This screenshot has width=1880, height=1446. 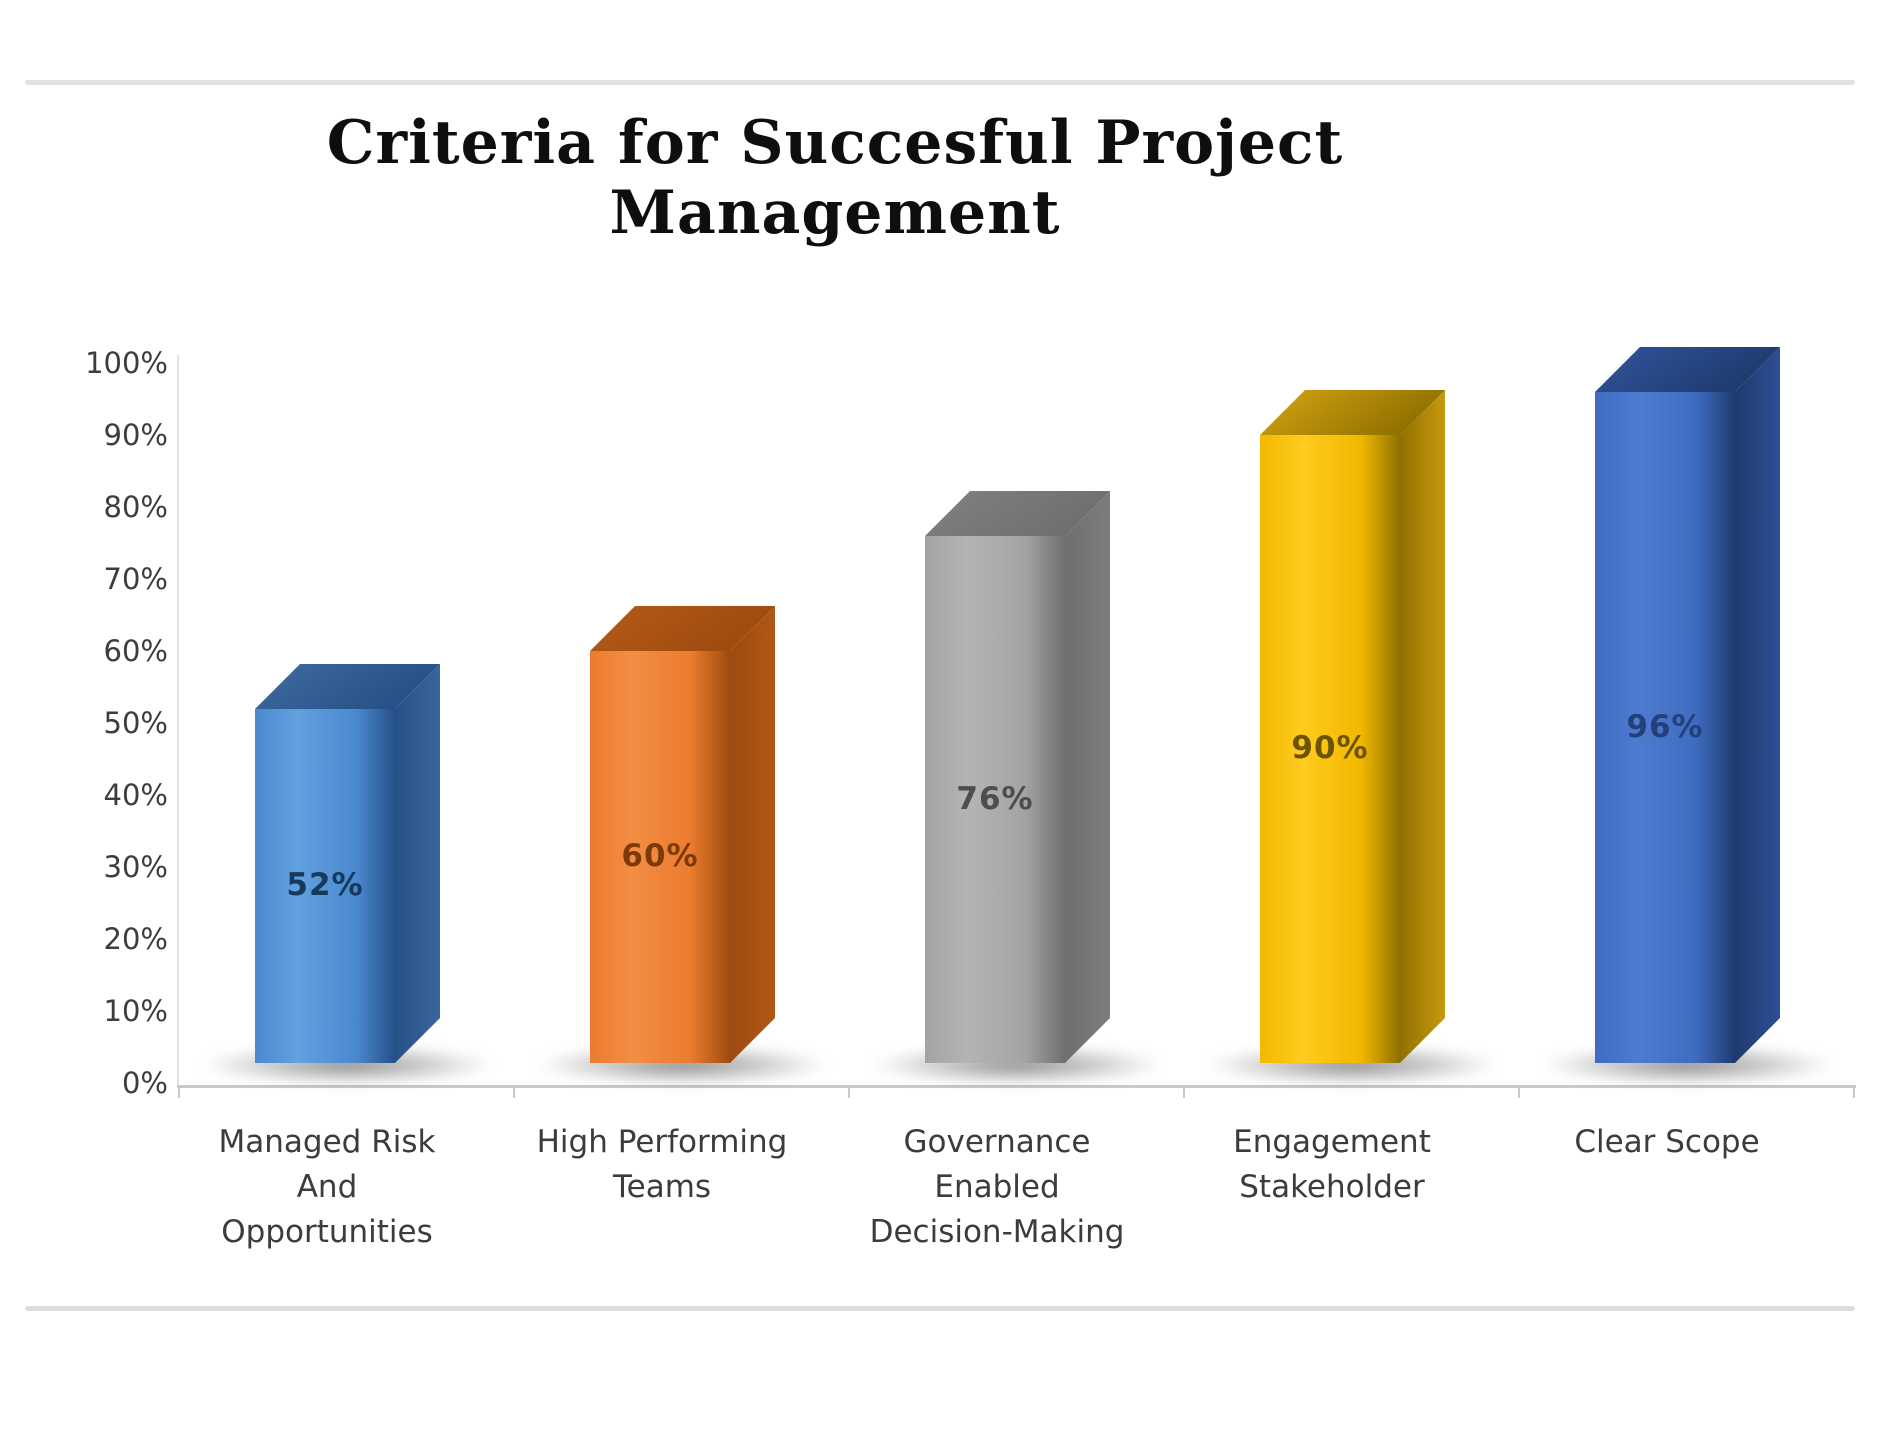 I want to click on category-label-line: Enabled, so click(x=997, y=1187).